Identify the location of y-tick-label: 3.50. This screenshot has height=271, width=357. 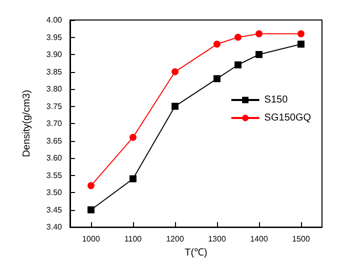
(54, 193).